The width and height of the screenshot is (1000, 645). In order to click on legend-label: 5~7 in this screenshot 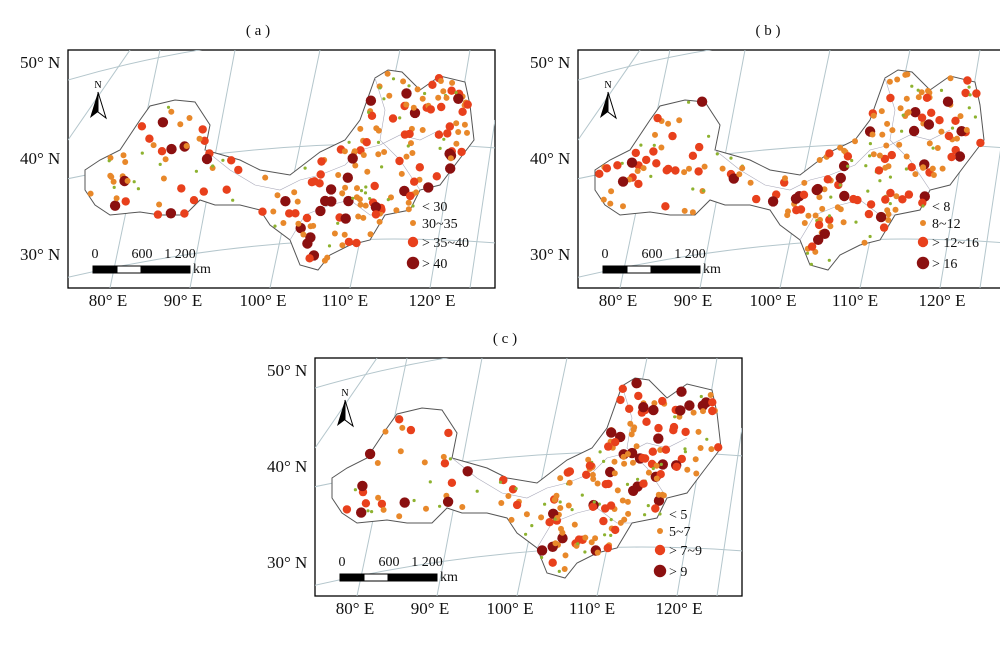, I will do `click(680, 532)`.